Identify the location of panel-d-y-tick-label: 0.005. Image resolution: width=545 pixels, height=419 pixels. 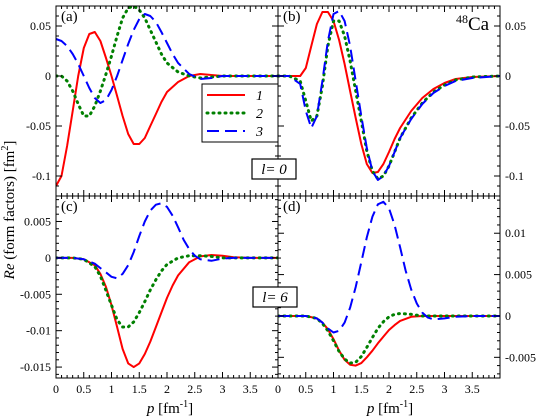
(518, 275).